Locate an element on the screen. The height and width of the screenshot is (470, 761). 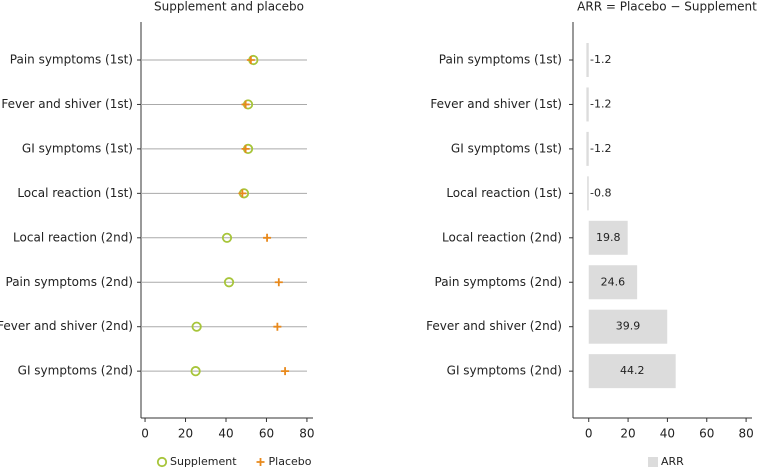
bar-label: -0.8 is located at coordinates (600, 192).